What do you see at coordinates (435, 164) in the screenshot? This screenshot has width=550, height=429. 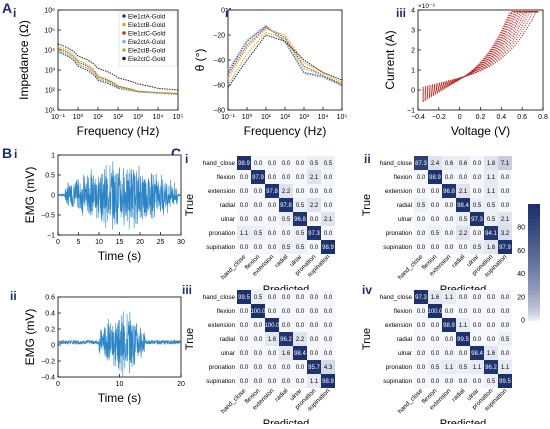 I see `cell-value: 2.4` at bounding box center [435, 164].